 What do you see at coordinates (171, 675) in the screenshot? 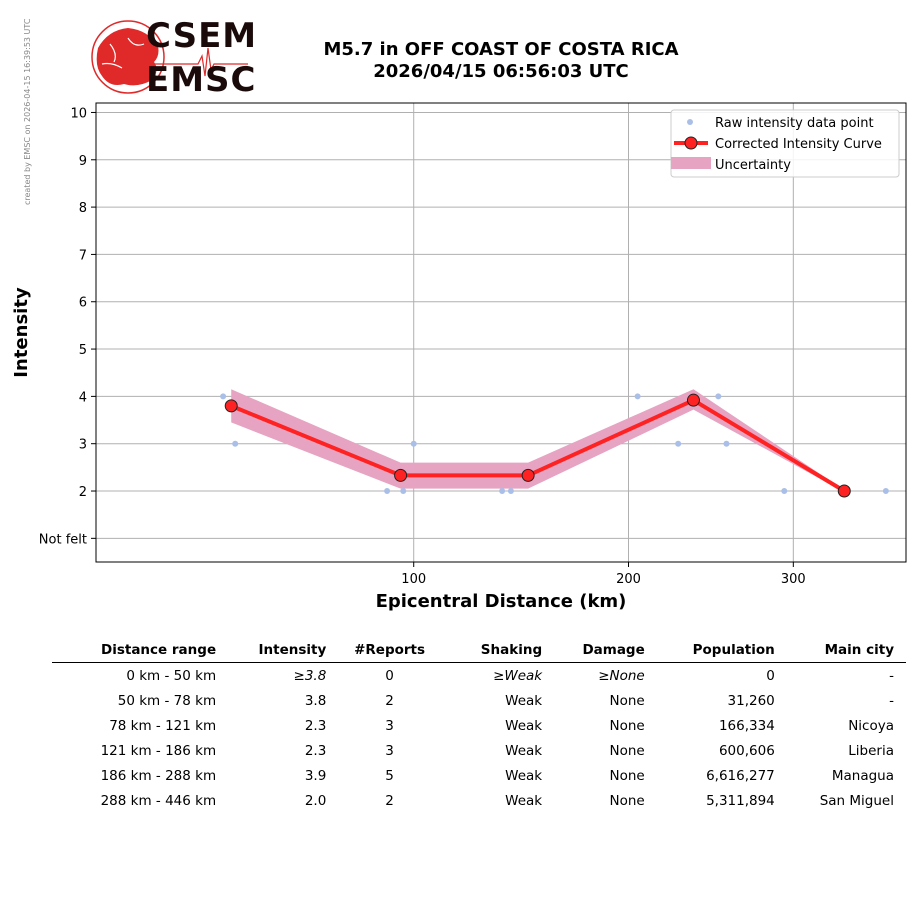
I see `table-cell: 0 km - 50 km` at bounding box center [171, 675].